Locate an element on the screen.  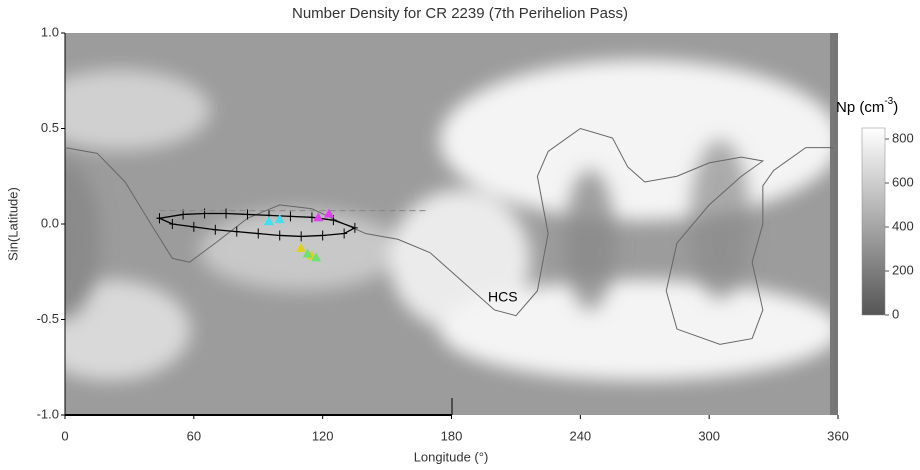
annotation: HCS is located at coordinates (503, 297).